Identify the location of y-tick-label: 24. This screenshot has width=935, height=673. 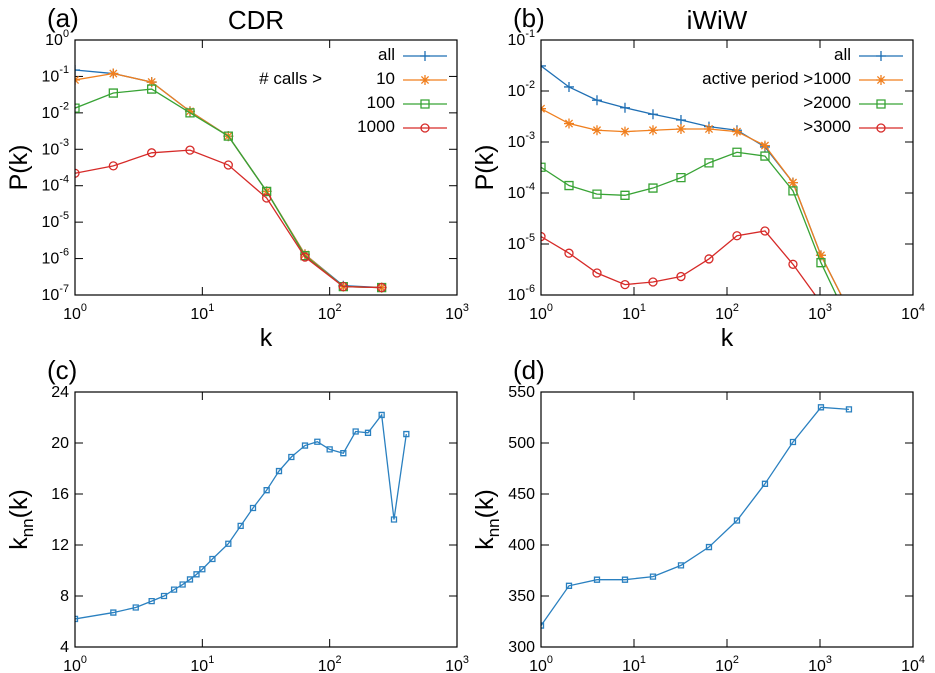
(60, 392).